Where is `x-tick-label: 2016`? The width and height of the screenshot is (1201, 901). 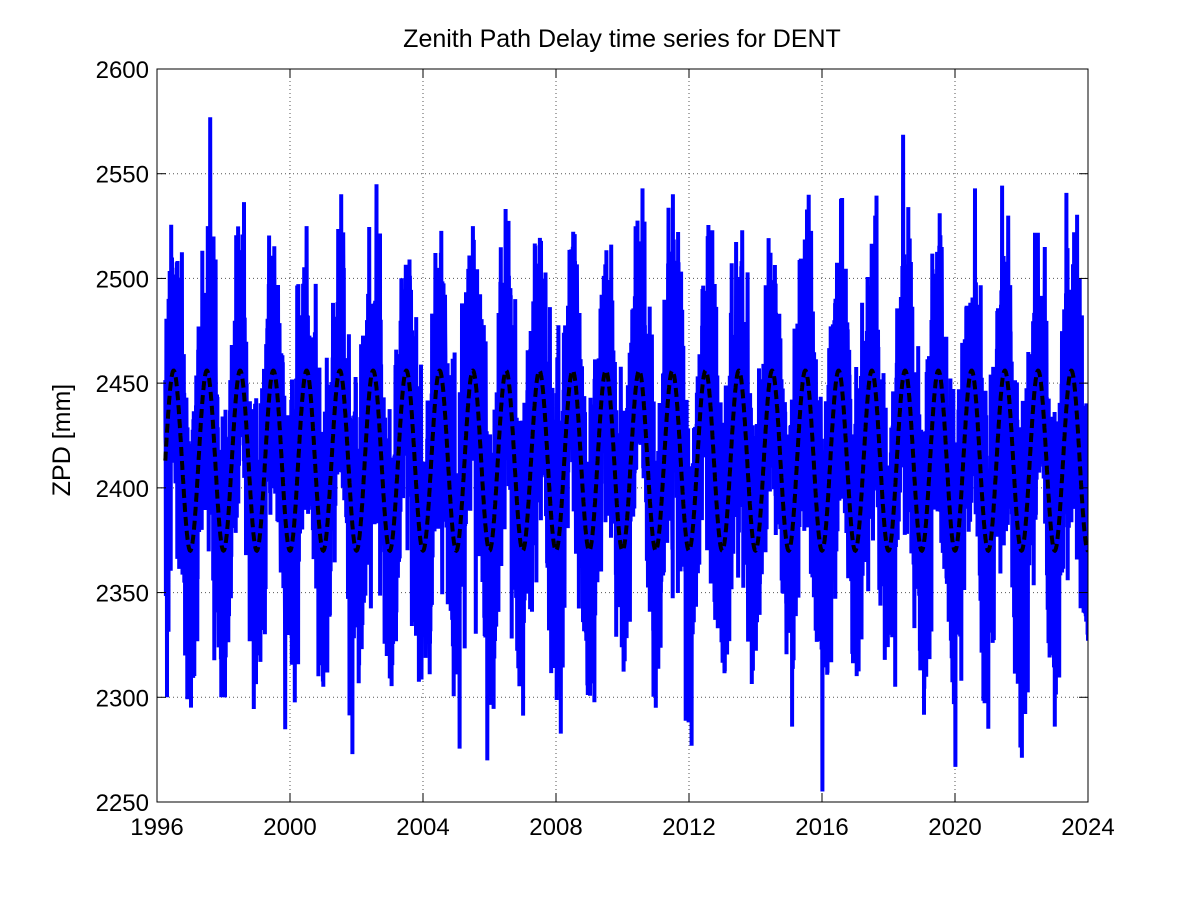 x-tick-label: 2016 is located at coordinates (821, 827).